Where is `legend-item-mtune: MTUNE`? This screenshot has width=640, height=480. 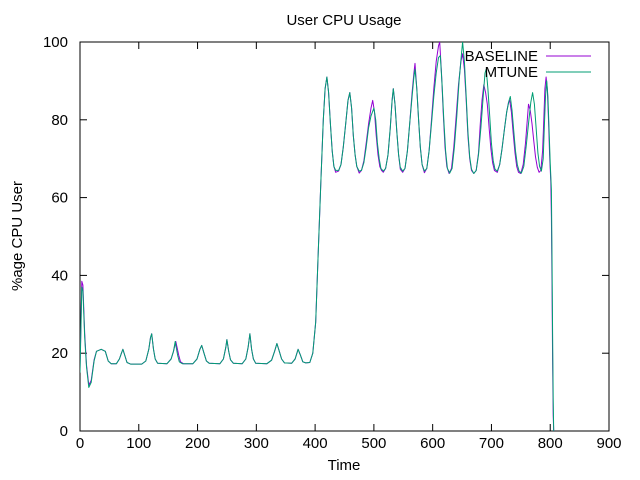
legend-item-mtune: MTUNE is located at coordinates (538, 72).